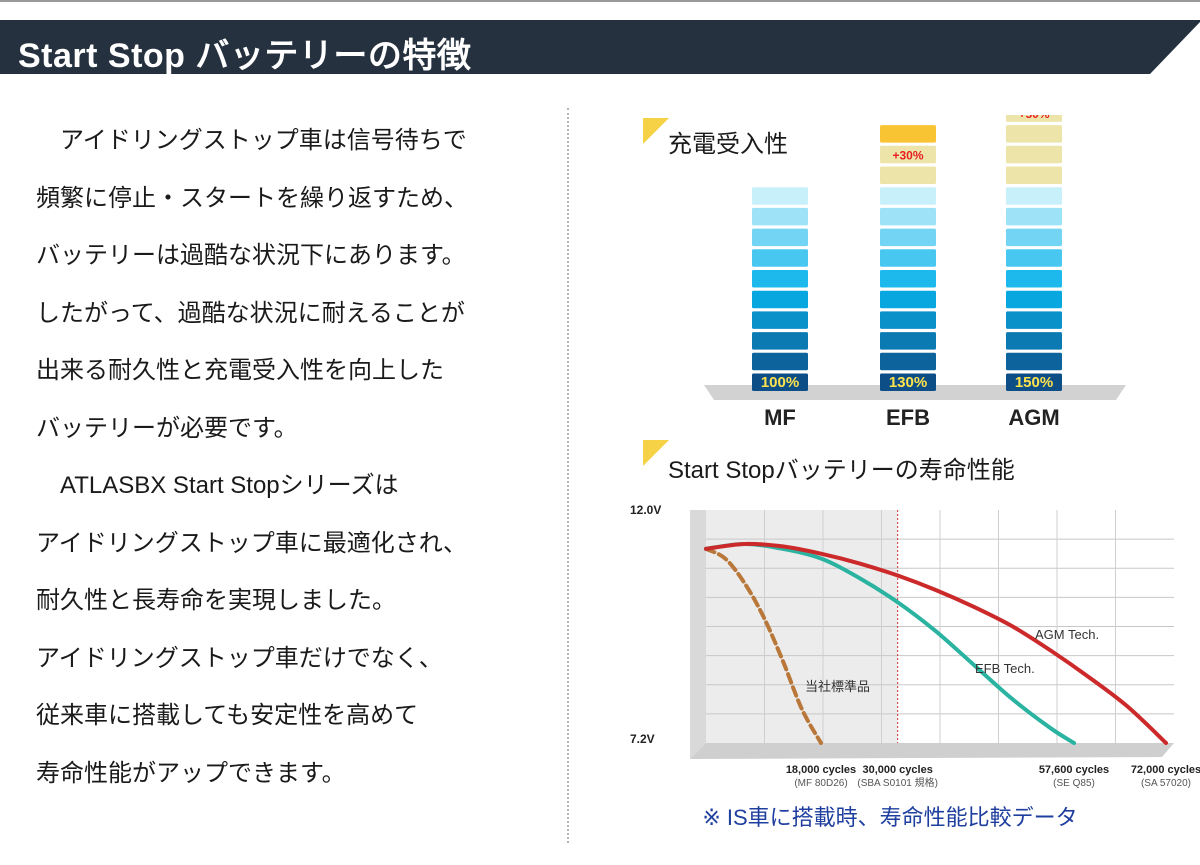 This screenshot has width=1200, height=865. Describe the element at coordinates (252, 543) in the screenshot. I see `body-text-line: アイドリングストップ車に最適化され、` at that location.